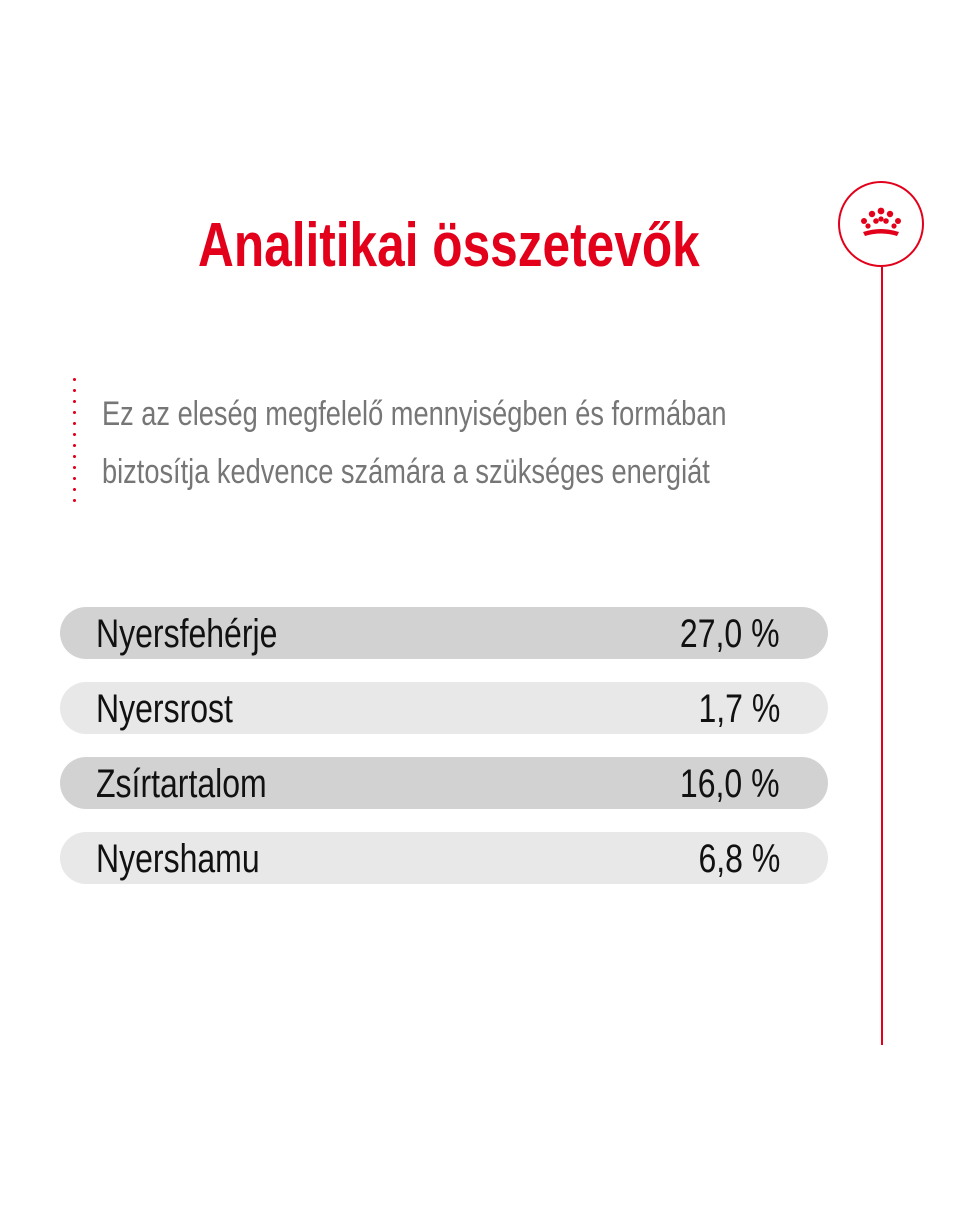 The width and height of the screenshot is (960, 1214). I want to click on nutrient-label: Nyersfehérje, so click(187, 634).